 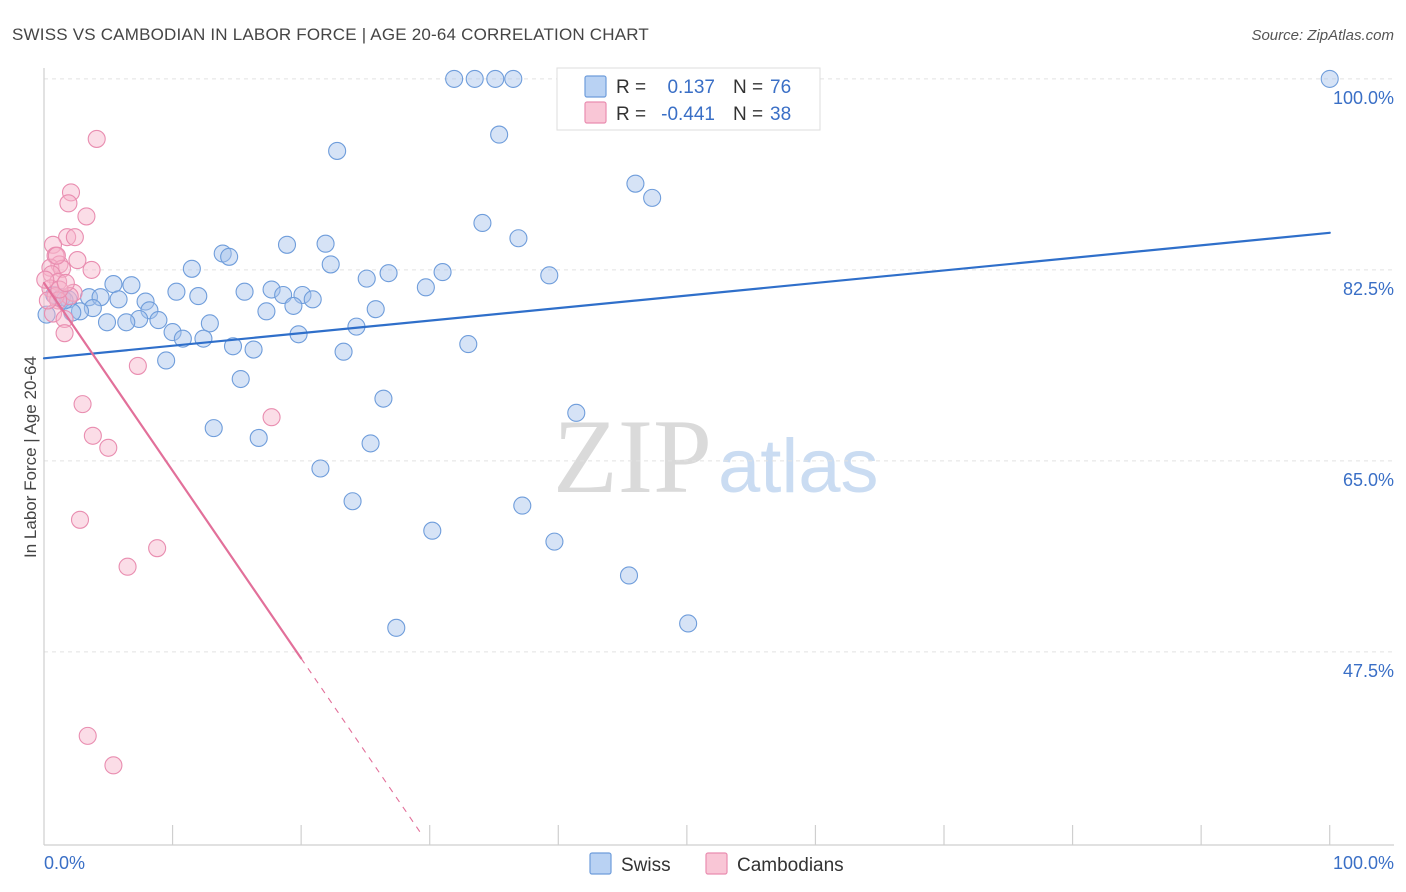 I want to click on cambodians-r-value: -0.441, so click(x=688, y=114).